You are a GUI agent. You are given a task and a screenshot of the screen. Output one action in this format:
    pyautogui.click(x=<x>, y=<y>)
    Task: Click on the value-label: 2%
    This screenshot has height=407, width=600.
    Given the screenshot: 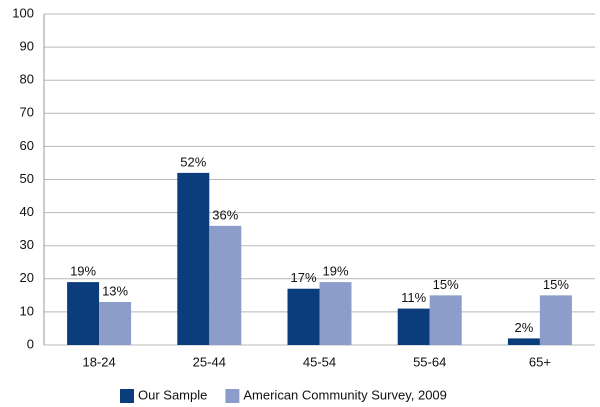 What is the action you would take?
    pyautogui.click(x=524, y=327)
    